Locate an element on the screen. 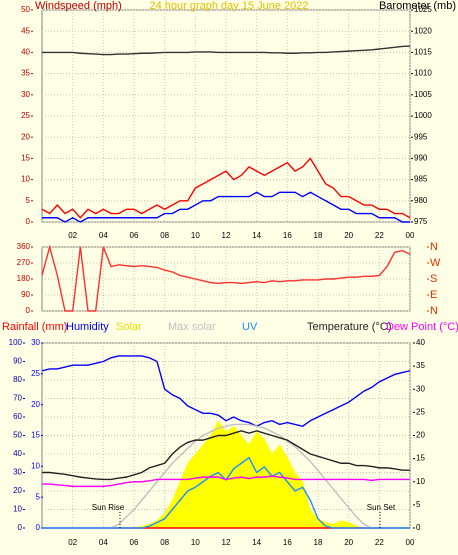  x-tick-label: 10 is located at coordinates (195, 235).